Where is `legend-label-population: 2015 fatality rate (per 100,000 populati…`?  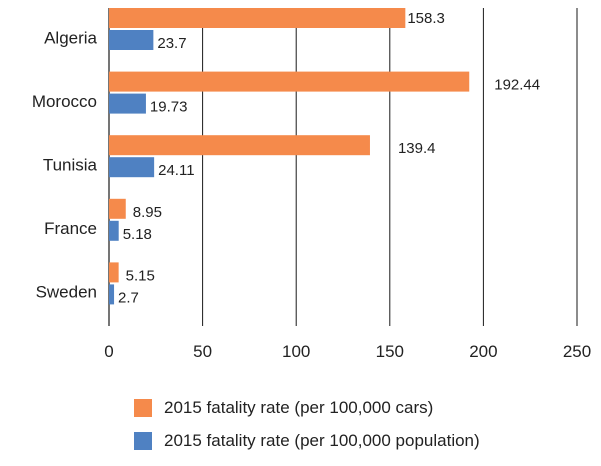
legend-label-population: 2015 fatality rate (per 100,000 populati… is located at coordinates (322, 440).